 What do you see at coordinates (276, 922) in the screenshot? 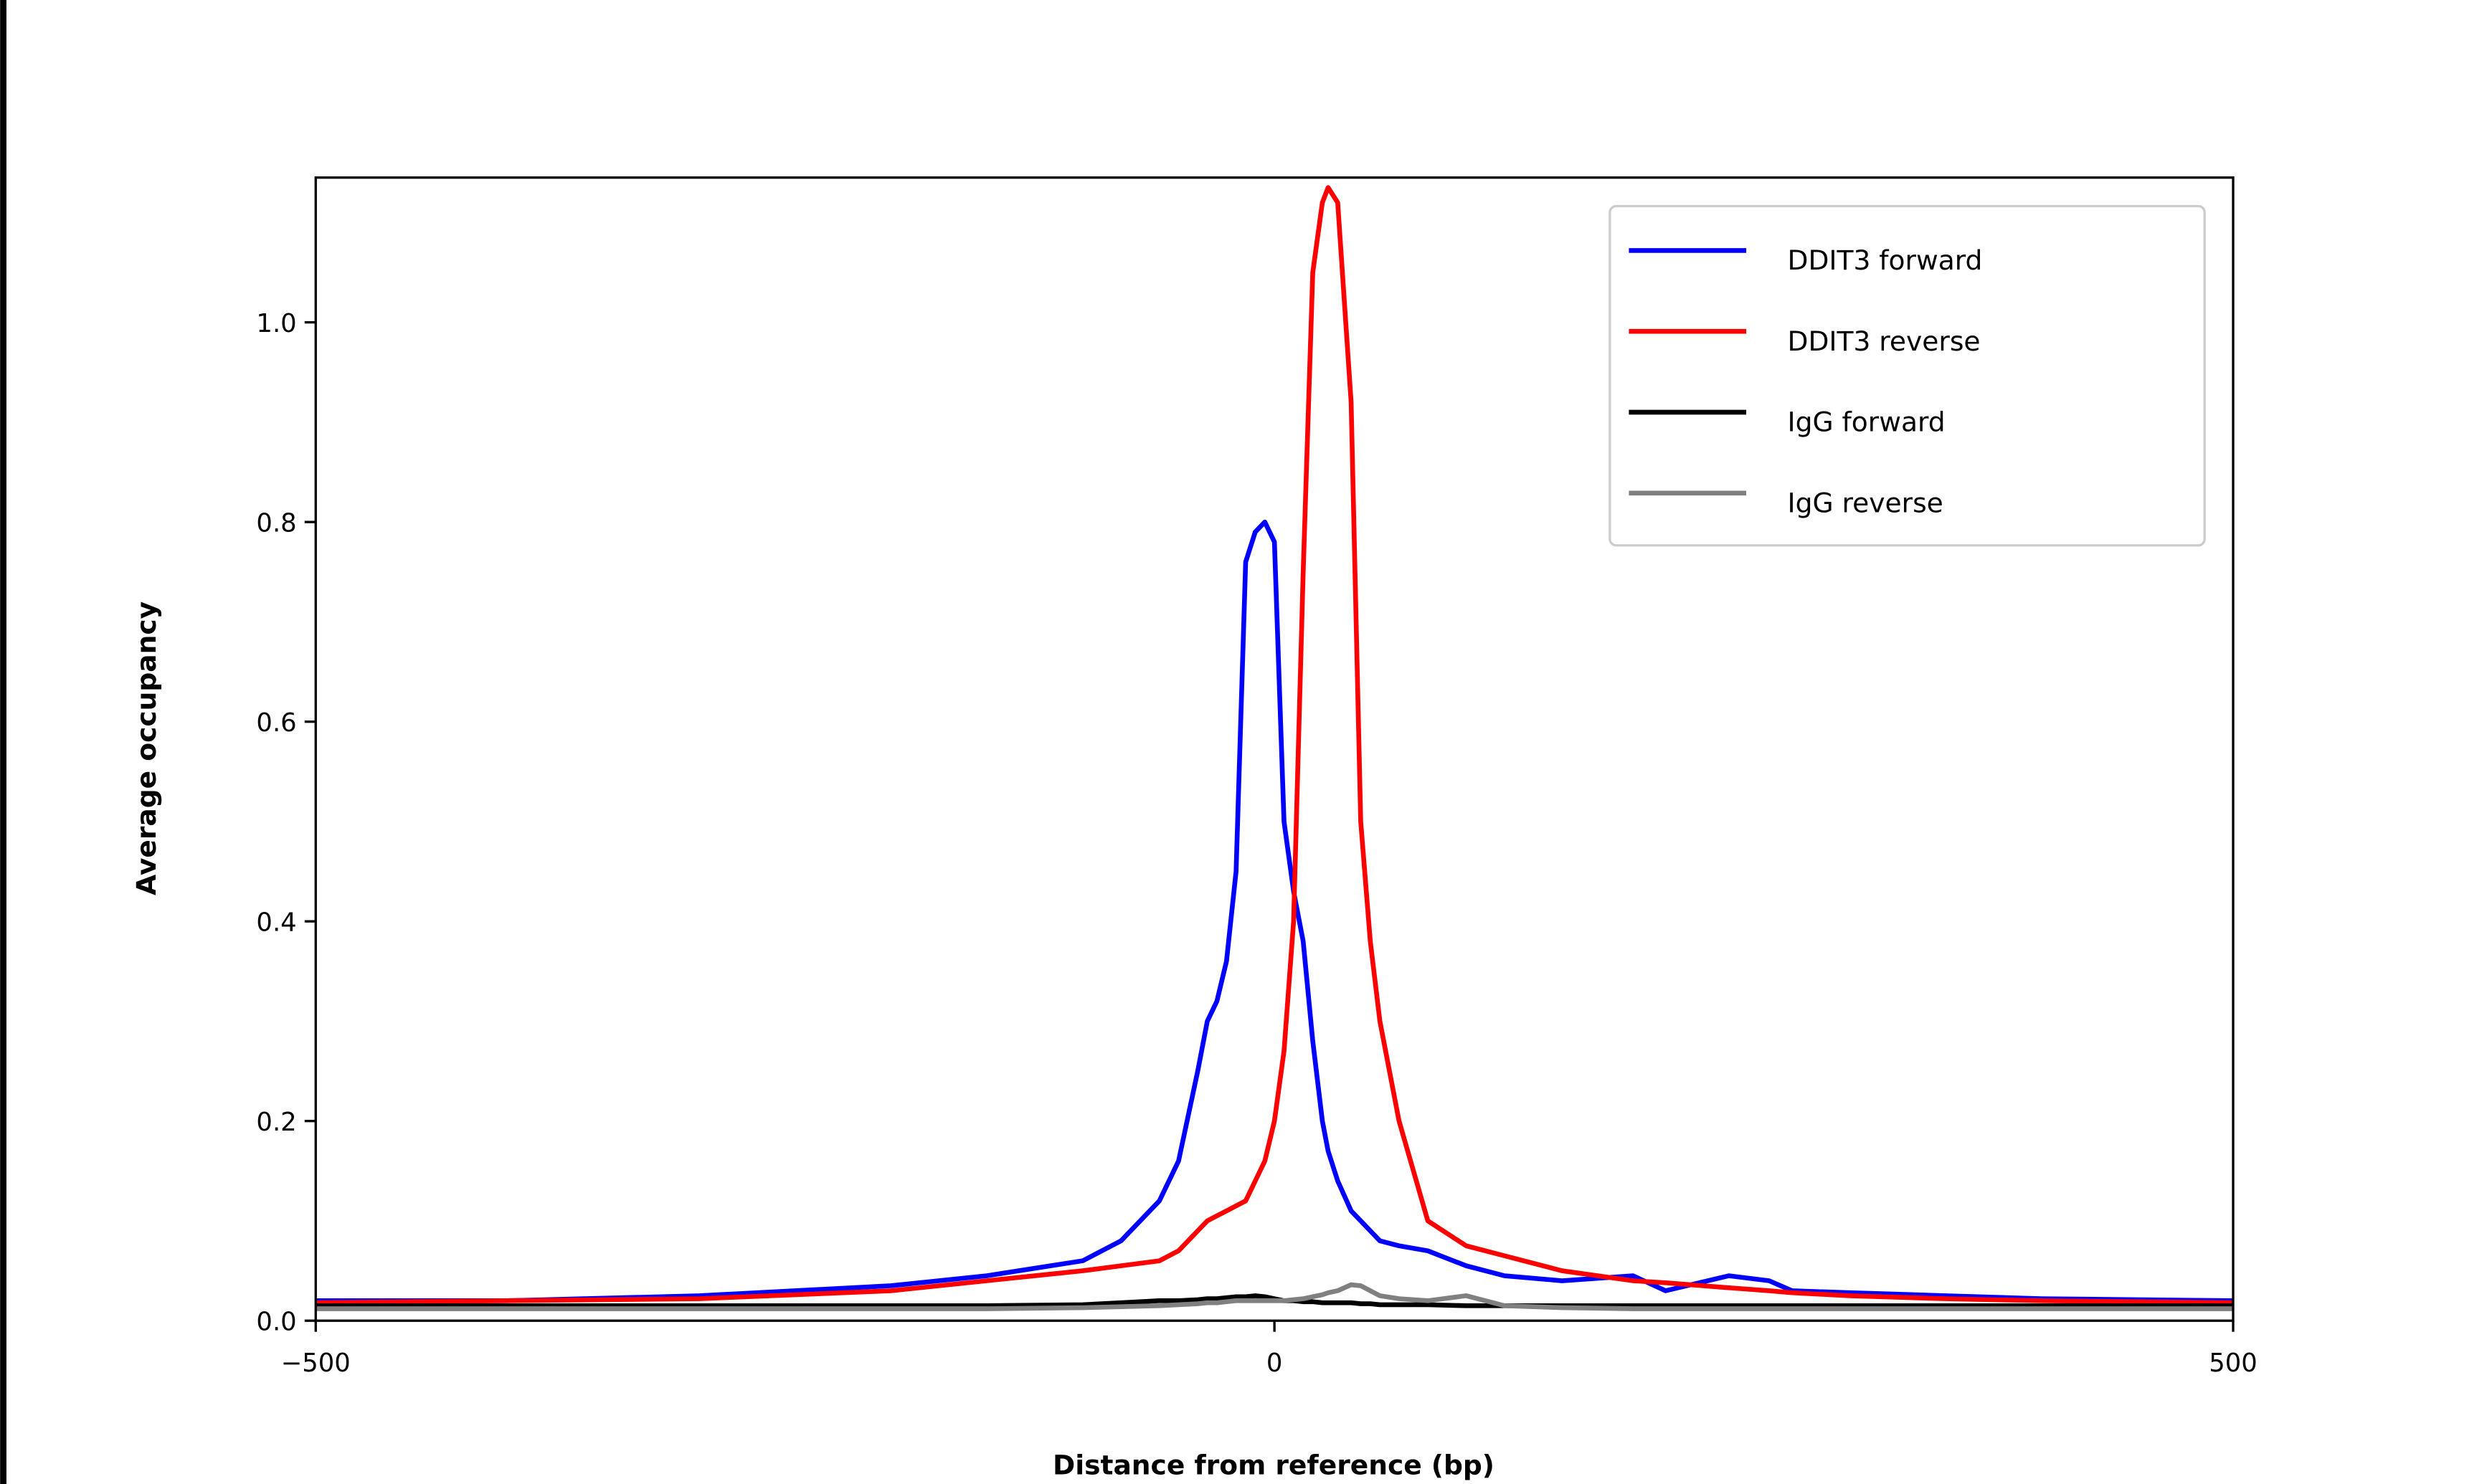
I see `y-tick-label: 0.4` at bounding box center [276, 922].